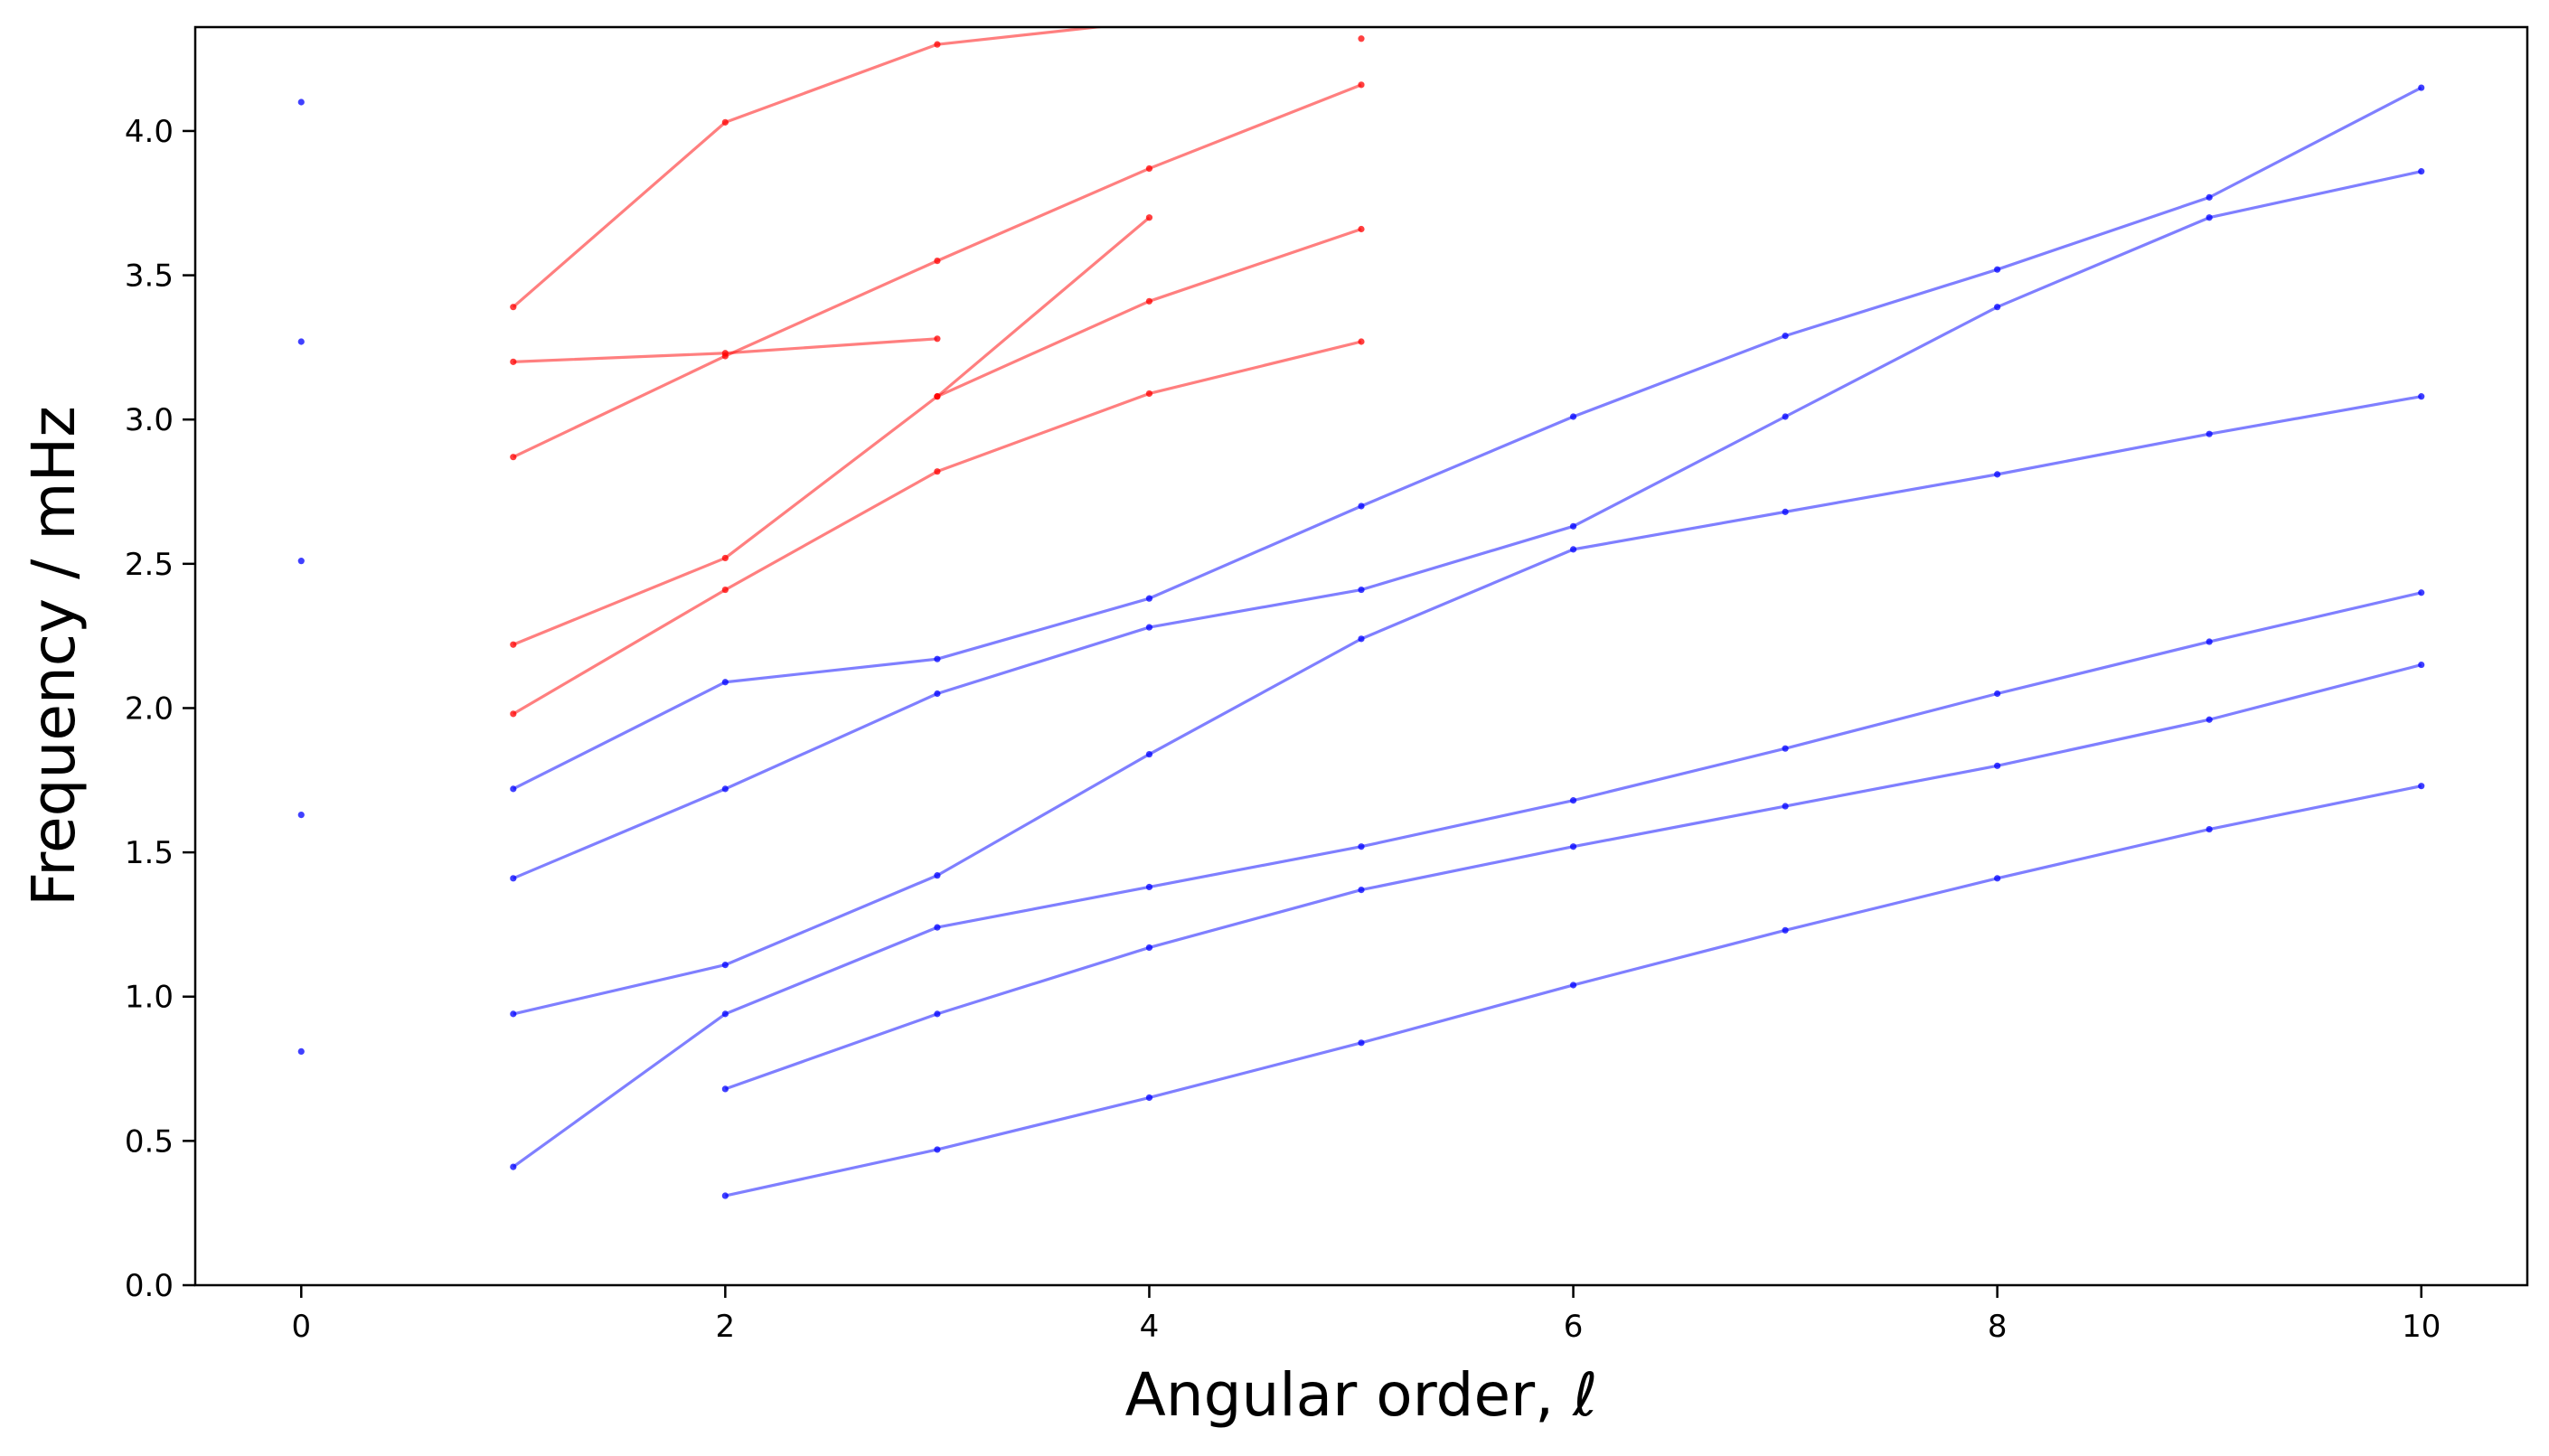 This screenshot has width=2549, height=1456. I want to click on y-tick-label: 0.5, so click(149, 1142).